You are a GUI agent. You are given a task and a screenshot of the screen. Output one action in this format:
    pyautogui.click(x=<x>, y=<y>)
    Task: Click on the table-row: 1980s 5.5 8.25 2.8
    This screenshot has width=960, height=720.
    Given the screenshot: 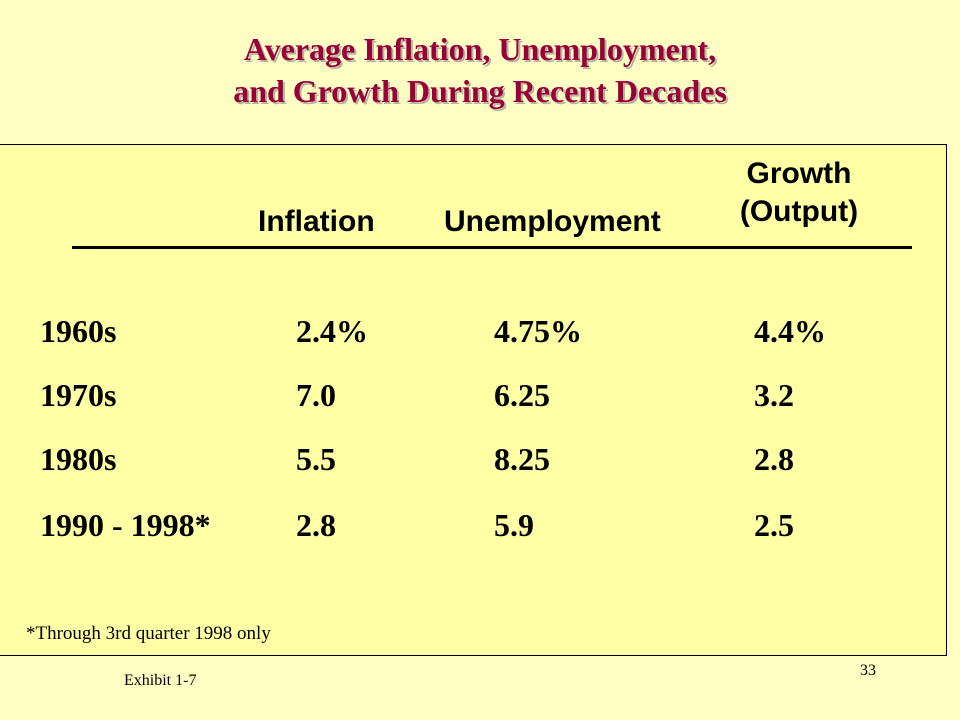 What is the action you would take?
    pyautogui.click(x=473, y=461)
    